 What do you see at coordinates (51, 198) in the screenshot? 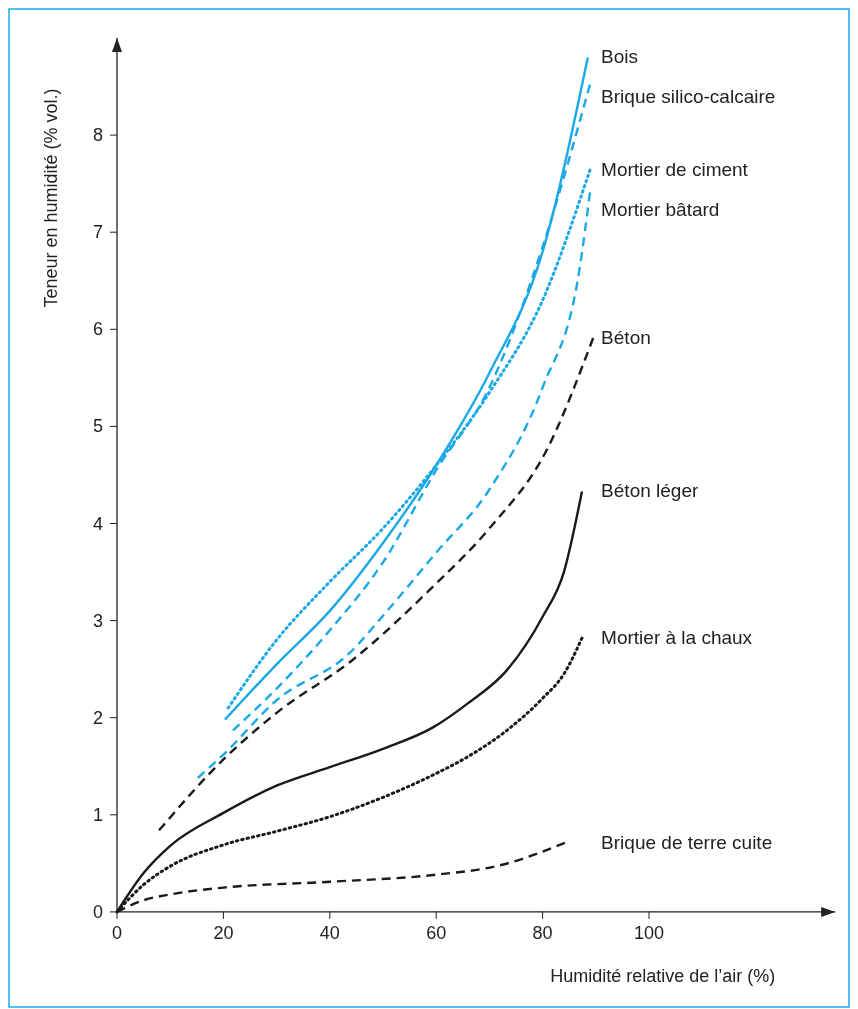
I see `y-axis-title: Teneur en humidité (% vol.)` at bounding box center [51, 198].